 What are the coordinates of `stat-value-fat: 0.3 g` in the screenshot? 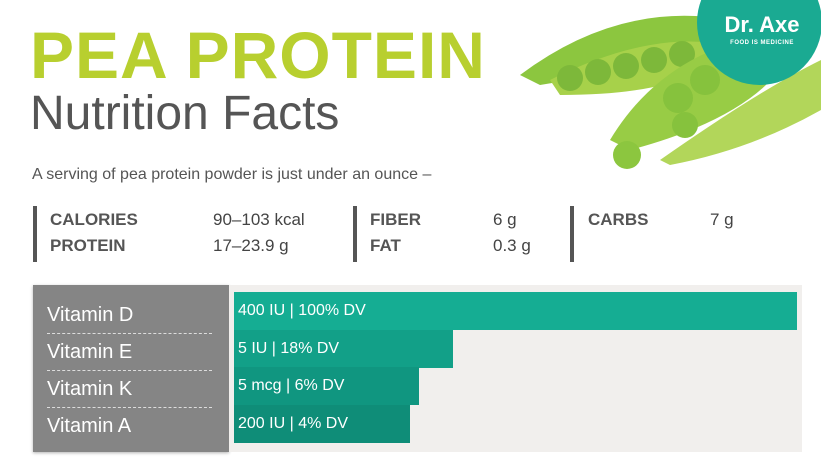 It's located at (512, 245).